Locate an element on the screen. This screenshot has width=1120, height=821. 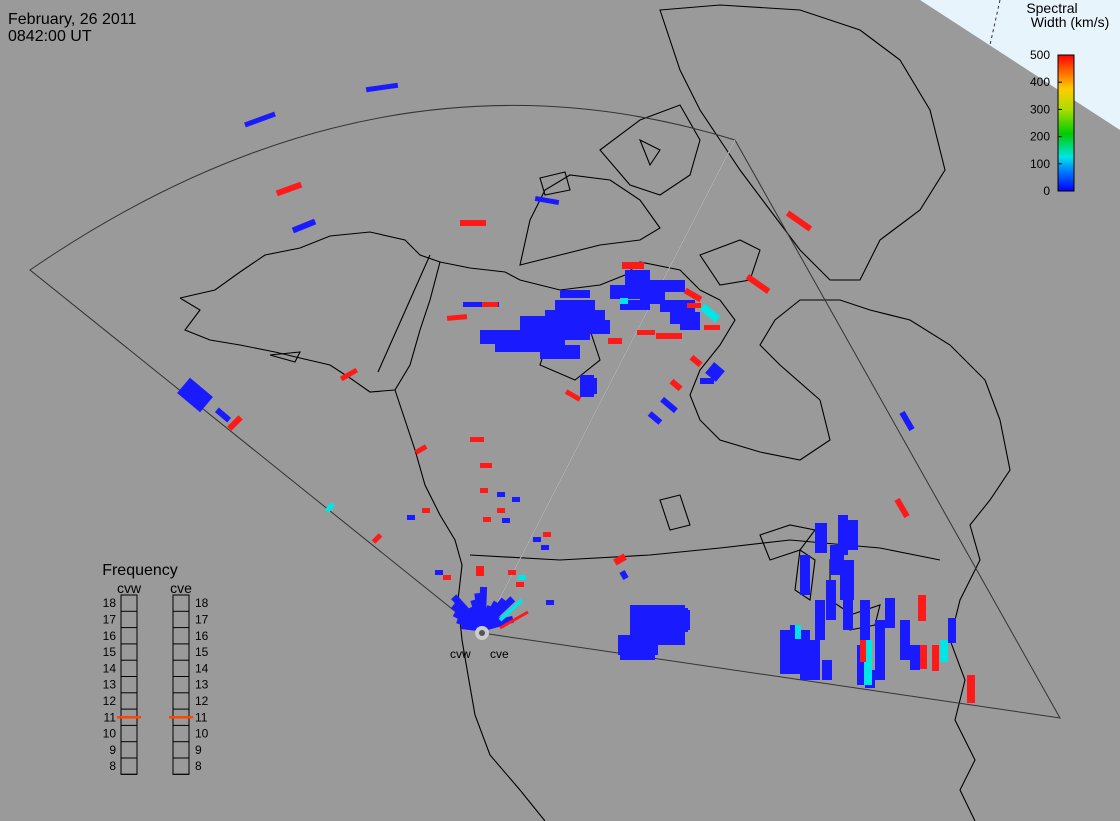
radar-label-cvw: cvw is located at coordinates (460, 654).